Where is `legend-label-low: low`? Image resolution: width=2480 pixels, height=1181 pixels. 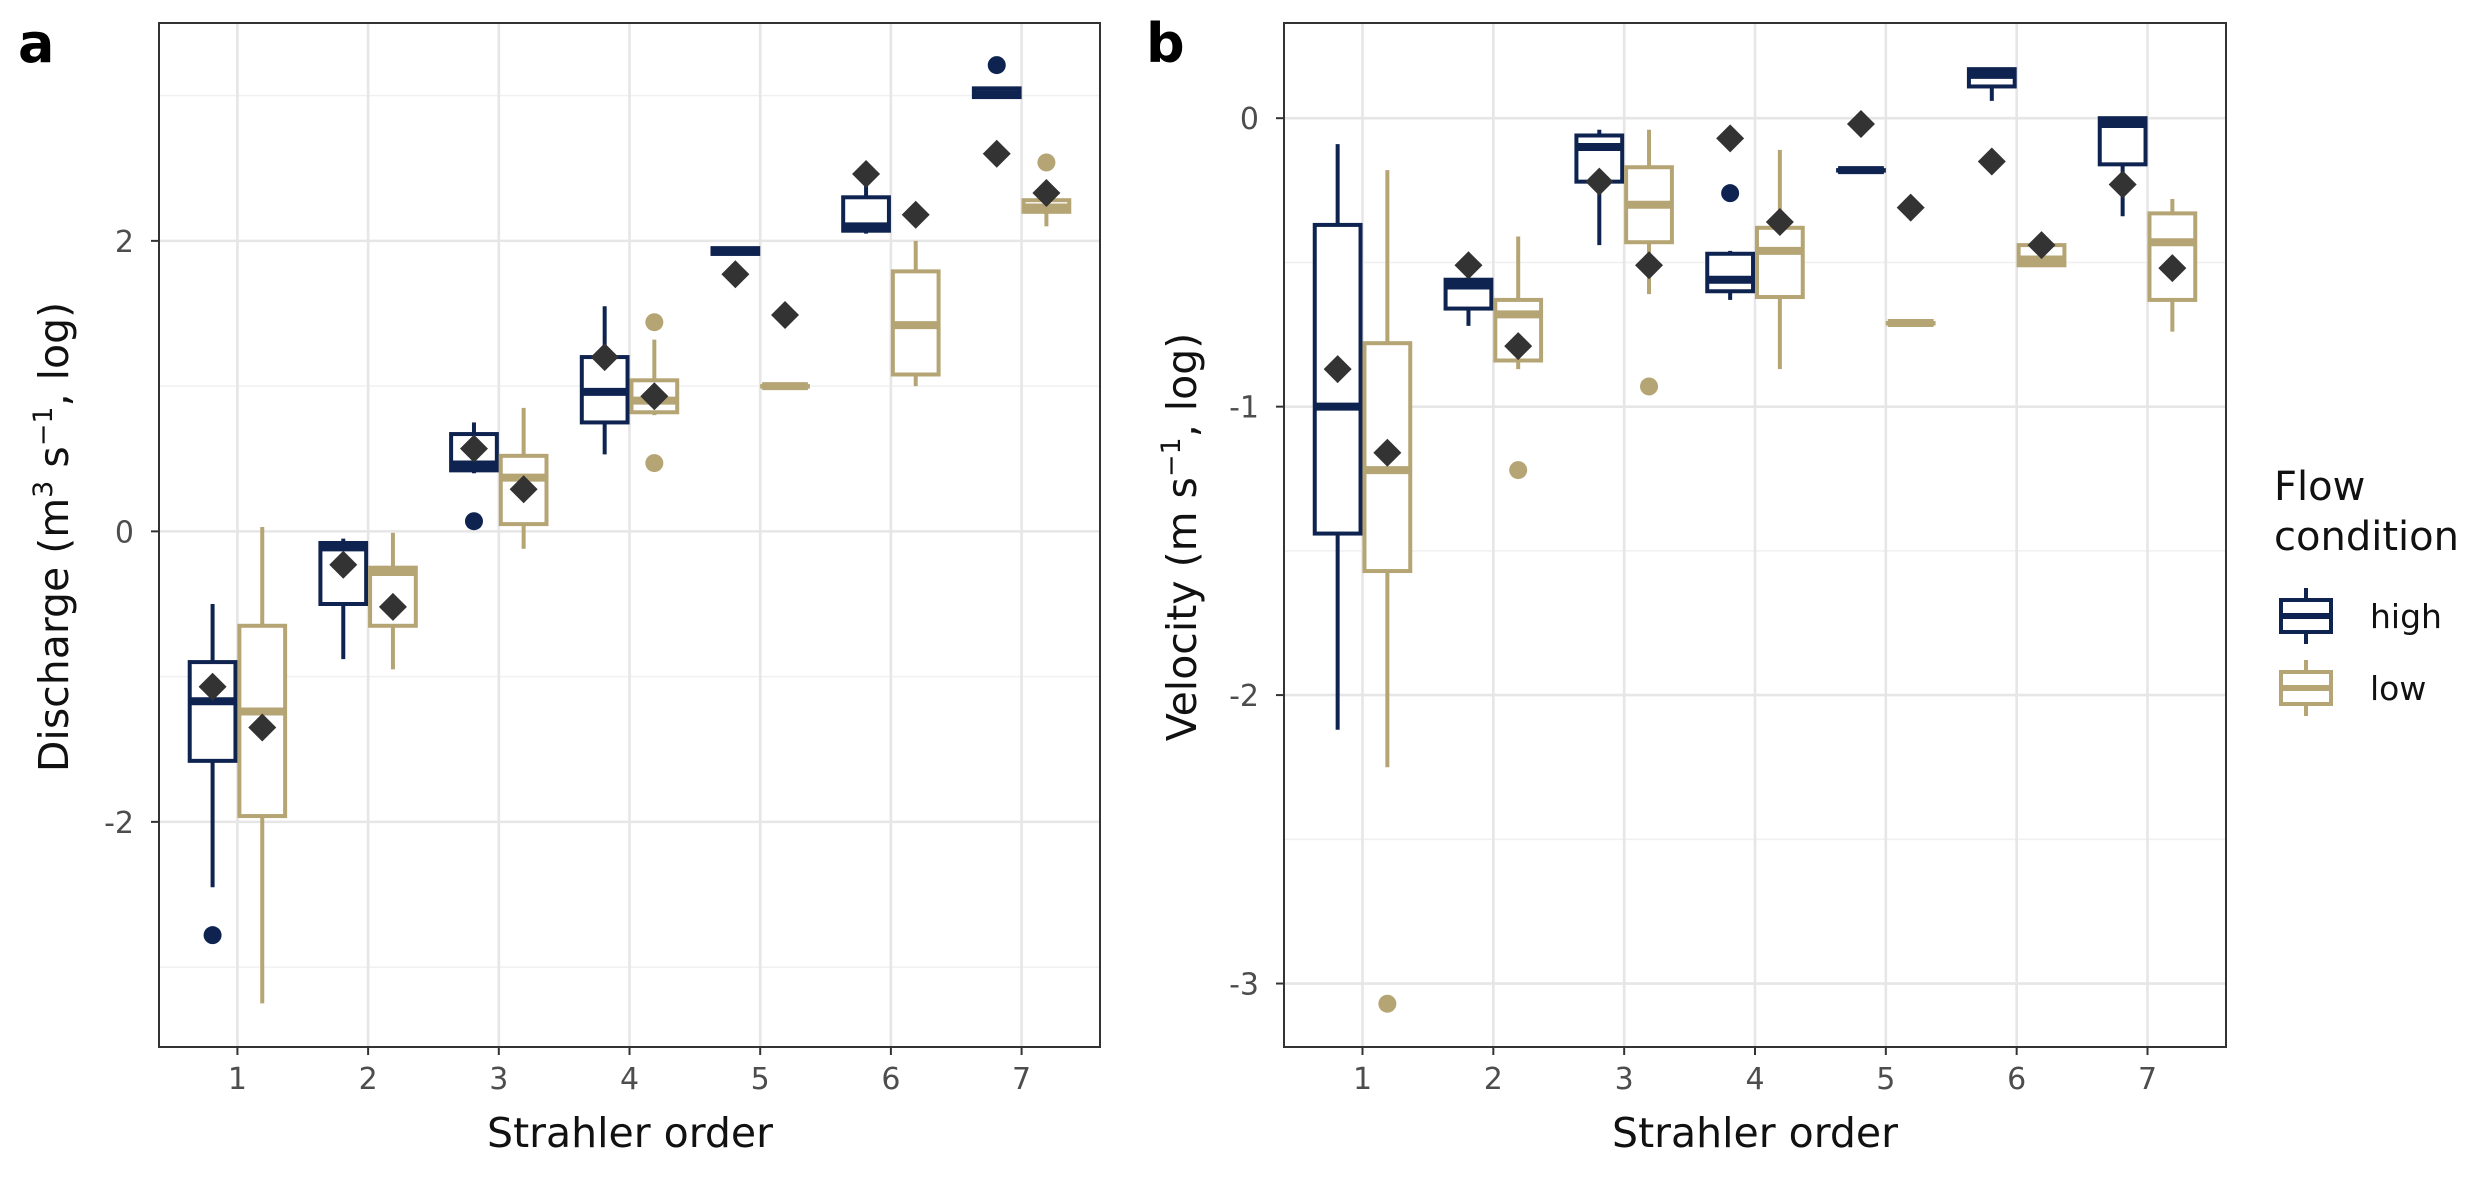 legend-label-low: low is located at coordinates (2398, 688).